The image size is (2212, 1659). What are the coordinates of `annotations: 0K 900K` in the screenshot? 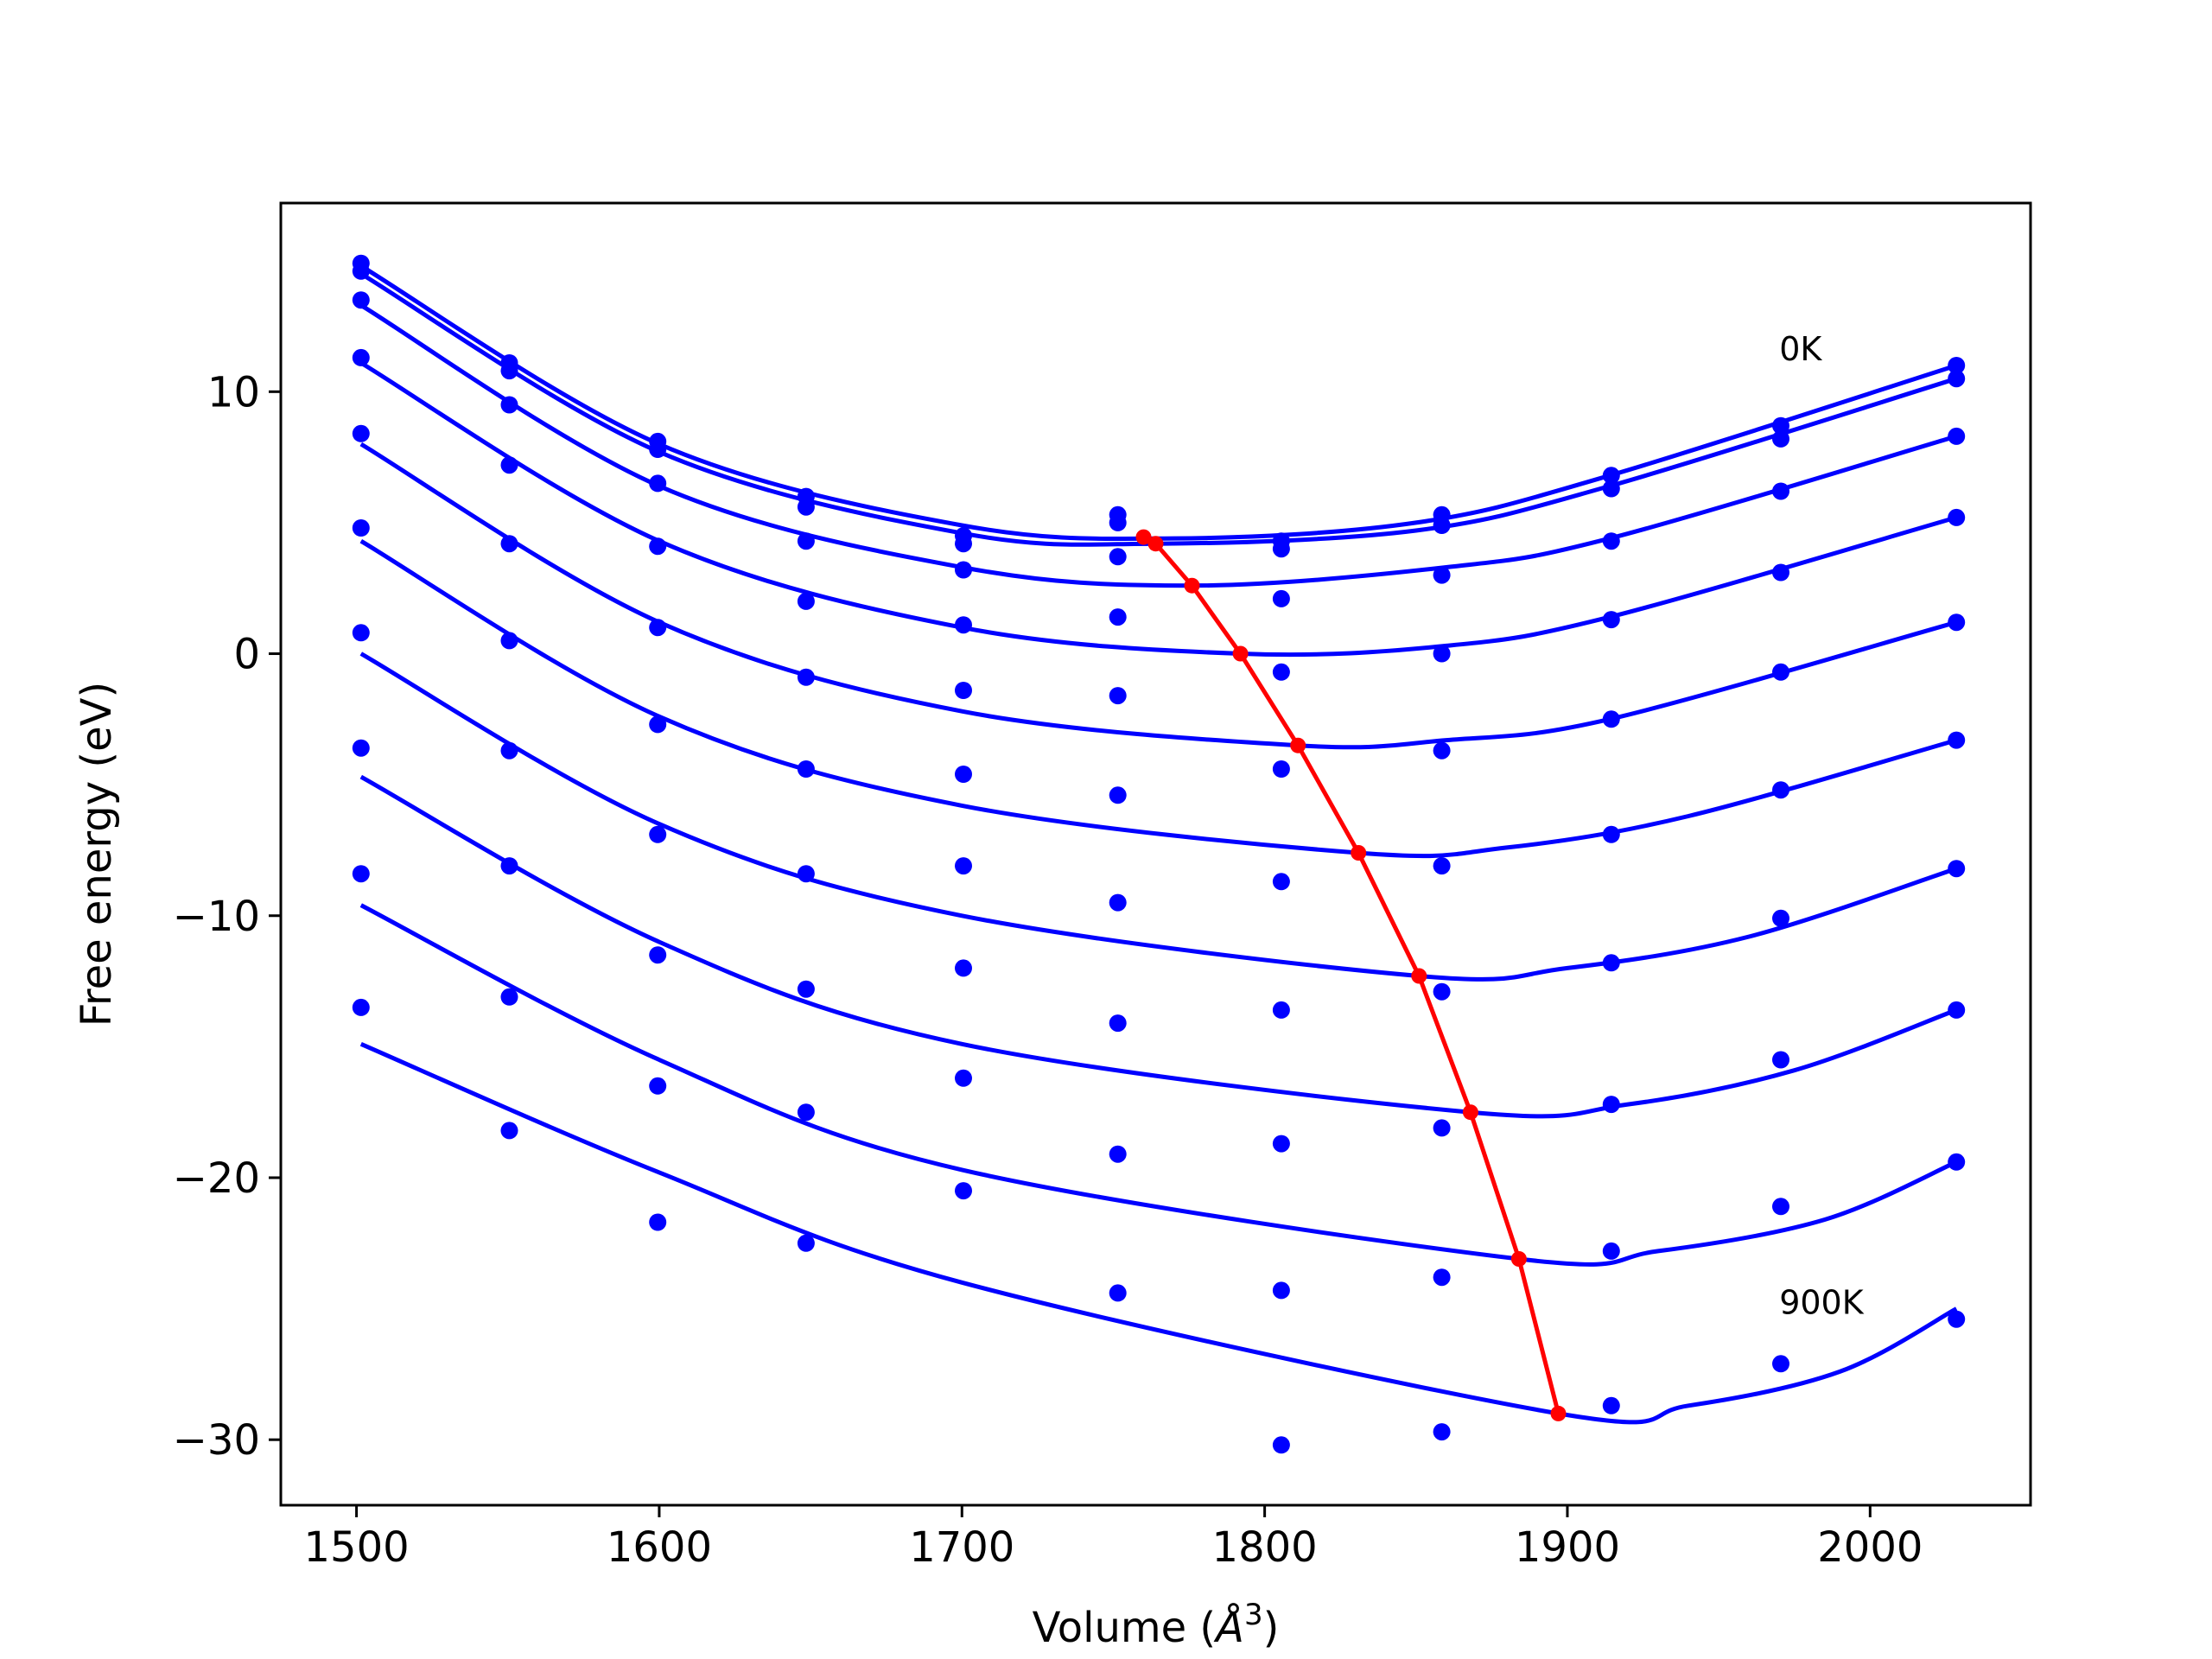 It's located at (1822, 826).